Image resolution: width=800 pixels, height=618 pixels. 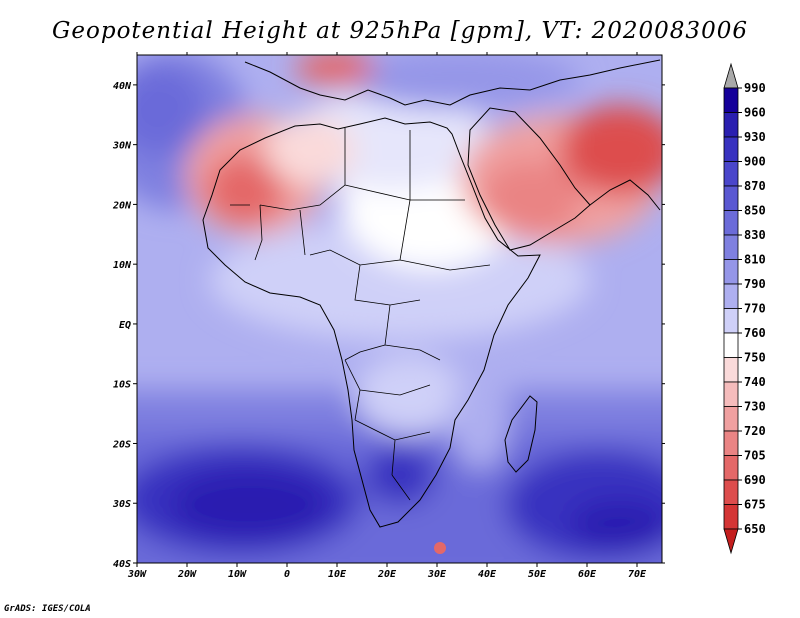 I want to click on colorbar-label: 930, so click(x=755, y=137).